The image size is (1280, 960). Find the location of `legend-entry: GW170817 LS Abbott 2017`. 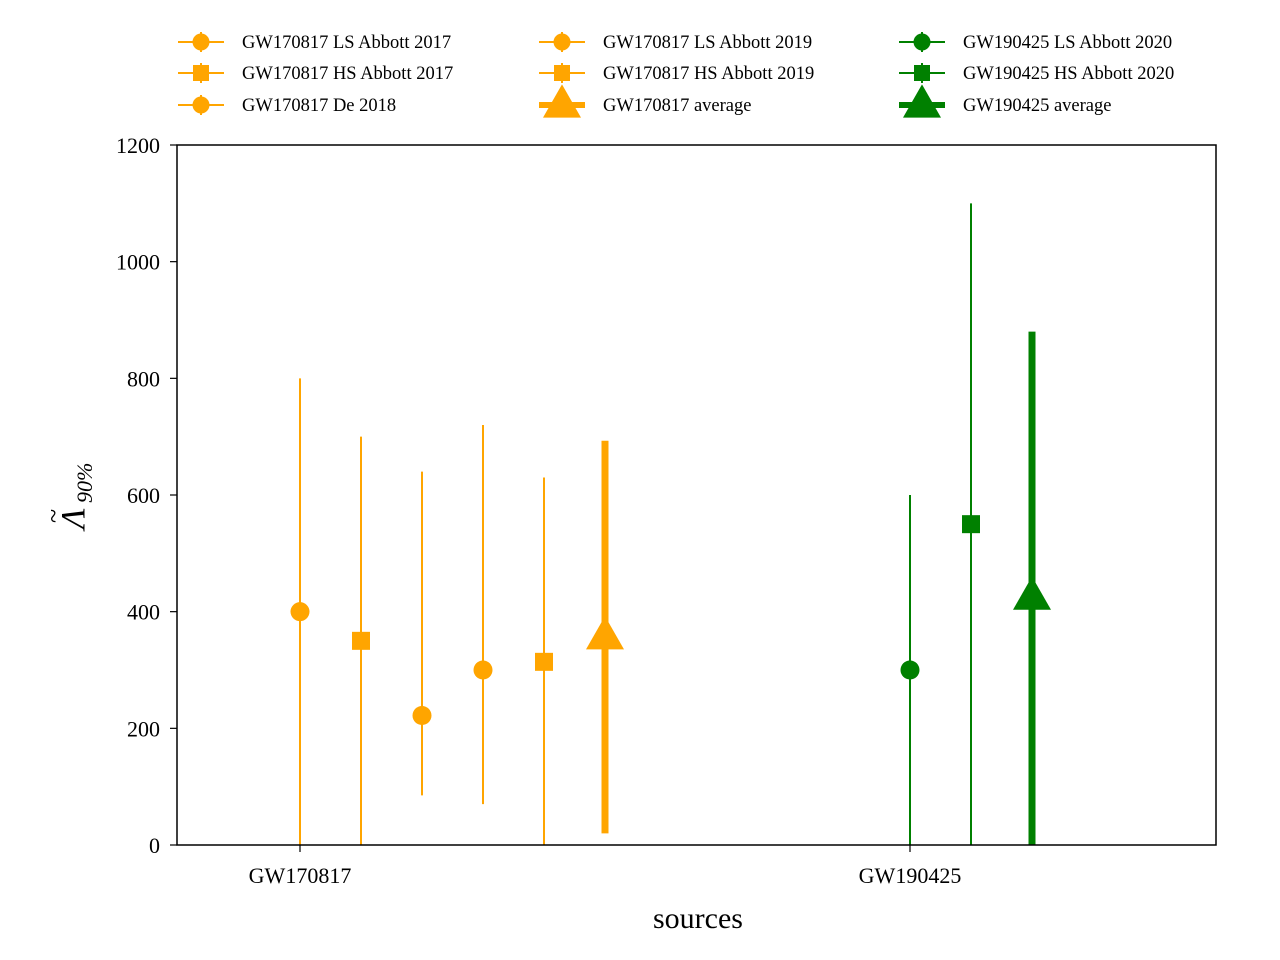

legend-entry: GW170817 LS Abbott 2017 is located at coordinates (314, 42).